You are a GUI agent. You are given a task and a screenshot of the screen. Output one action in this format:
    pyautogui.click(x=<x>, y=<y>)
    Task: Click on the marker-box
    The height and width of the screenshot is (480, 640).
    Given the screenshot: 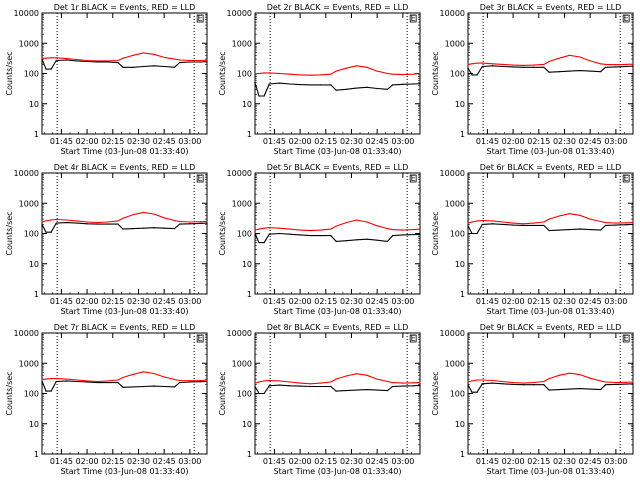 What is the action you would take?
    pyautogui.click(x=413, y=338)
    